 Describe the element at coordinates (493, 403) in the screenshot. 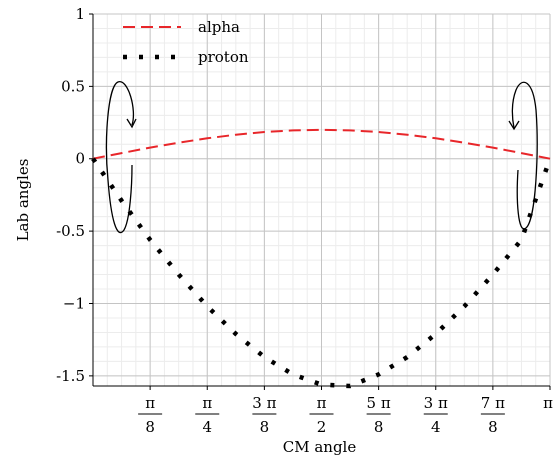

I see `x-tick-numerator: 7 π` at that location.